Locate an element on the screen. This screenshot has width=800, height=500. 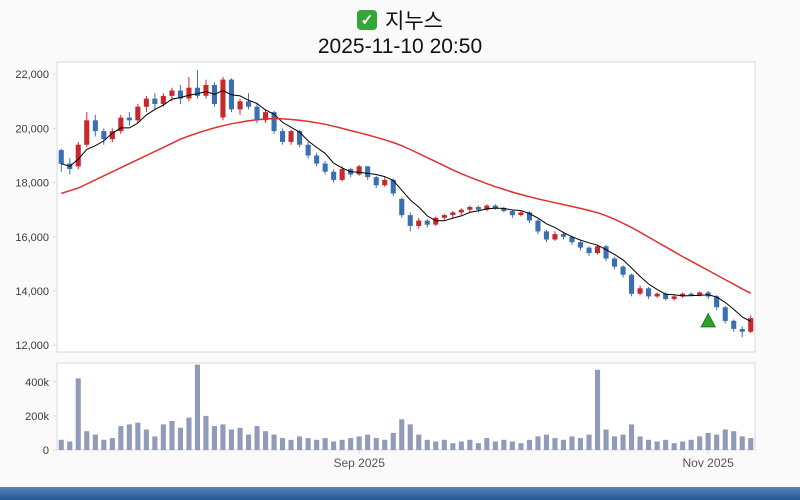
chart-datetime: 2025-11-10 20:50 is located at coordinates (400, 46).